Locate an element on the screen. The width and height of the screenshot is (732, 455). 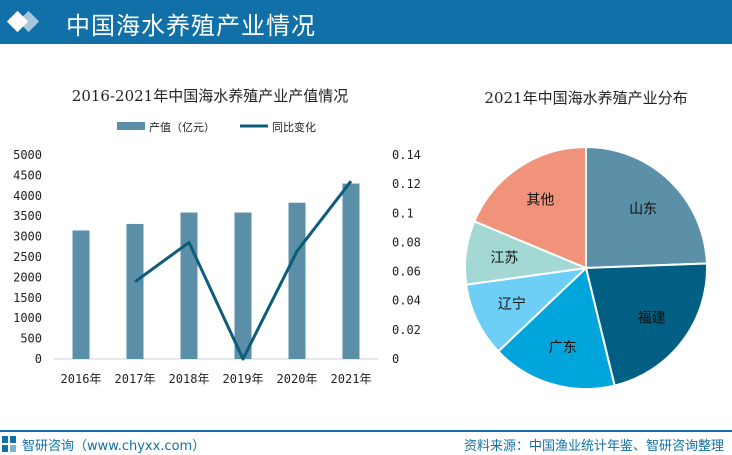
left-axis-tick: 2000 is located at coordinates (27, 277).